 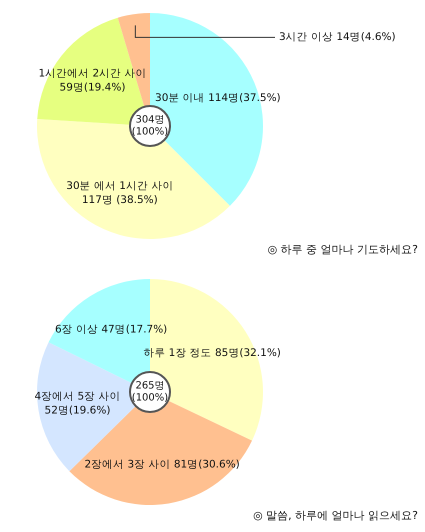 What do you see at coordinates (343, 249) in the screenshot?
I see `text: ◎ 하루 중 얼마나 기도하세요?` at bounding box center [343, 249].